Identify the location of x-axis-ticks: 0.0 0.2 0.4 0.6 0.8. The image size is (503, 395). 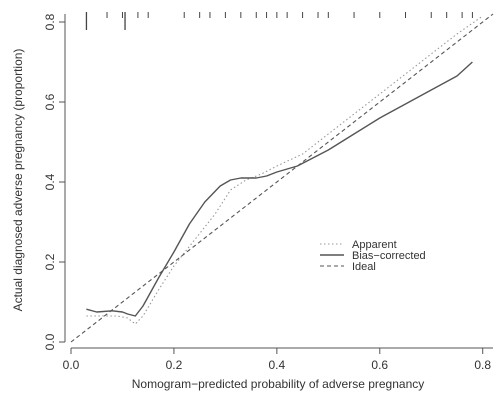
(277, 360).